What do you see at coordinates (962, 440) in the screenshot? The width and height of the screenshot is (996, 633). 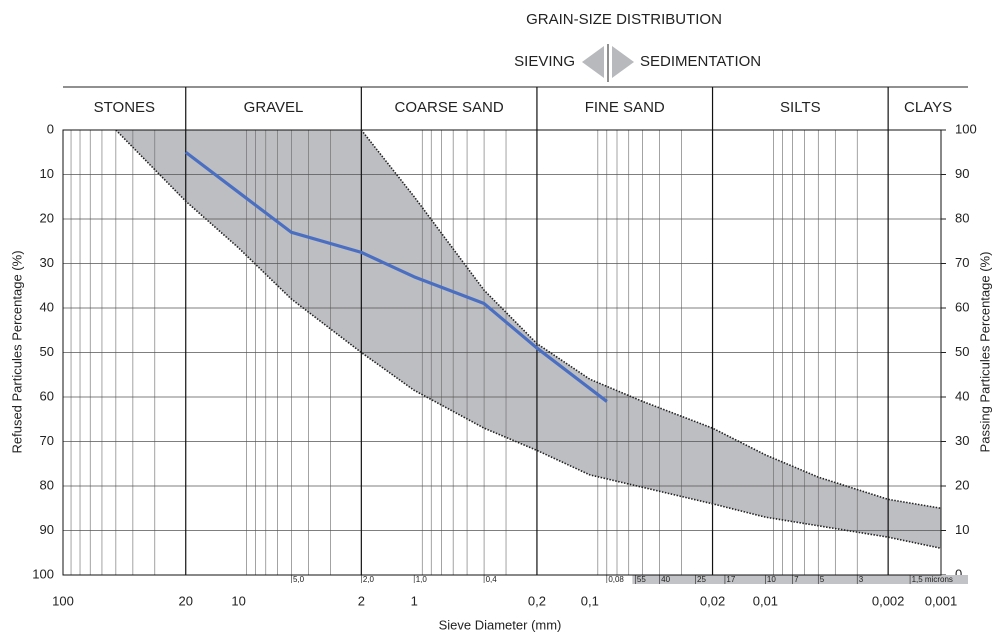 I see `y2-tick-label: 30` at bounding box center [962, 440].